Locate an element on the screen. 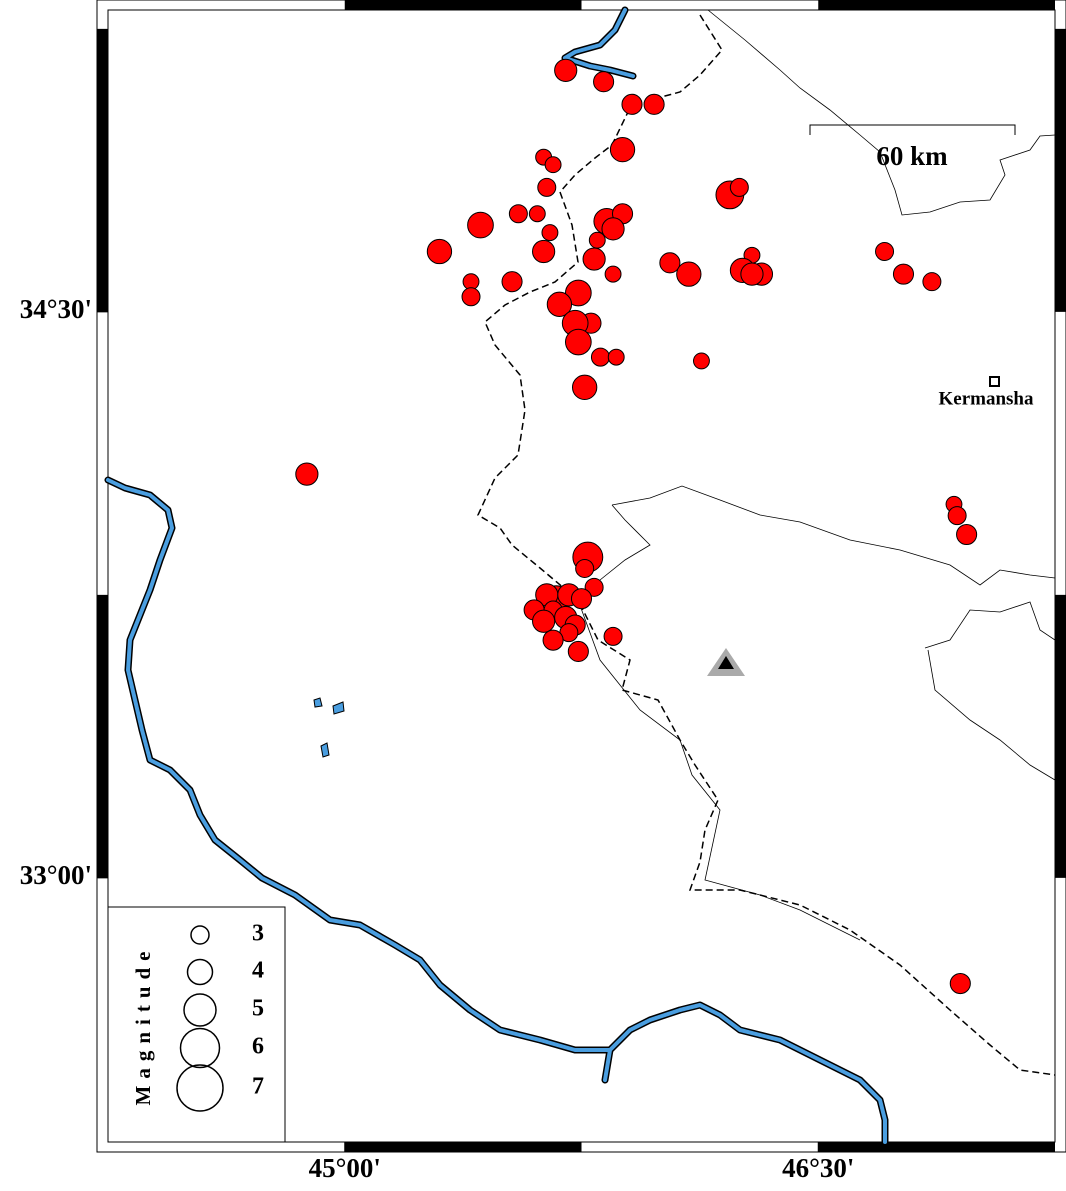  scale-bar-line is located at coordinates (912, 129).